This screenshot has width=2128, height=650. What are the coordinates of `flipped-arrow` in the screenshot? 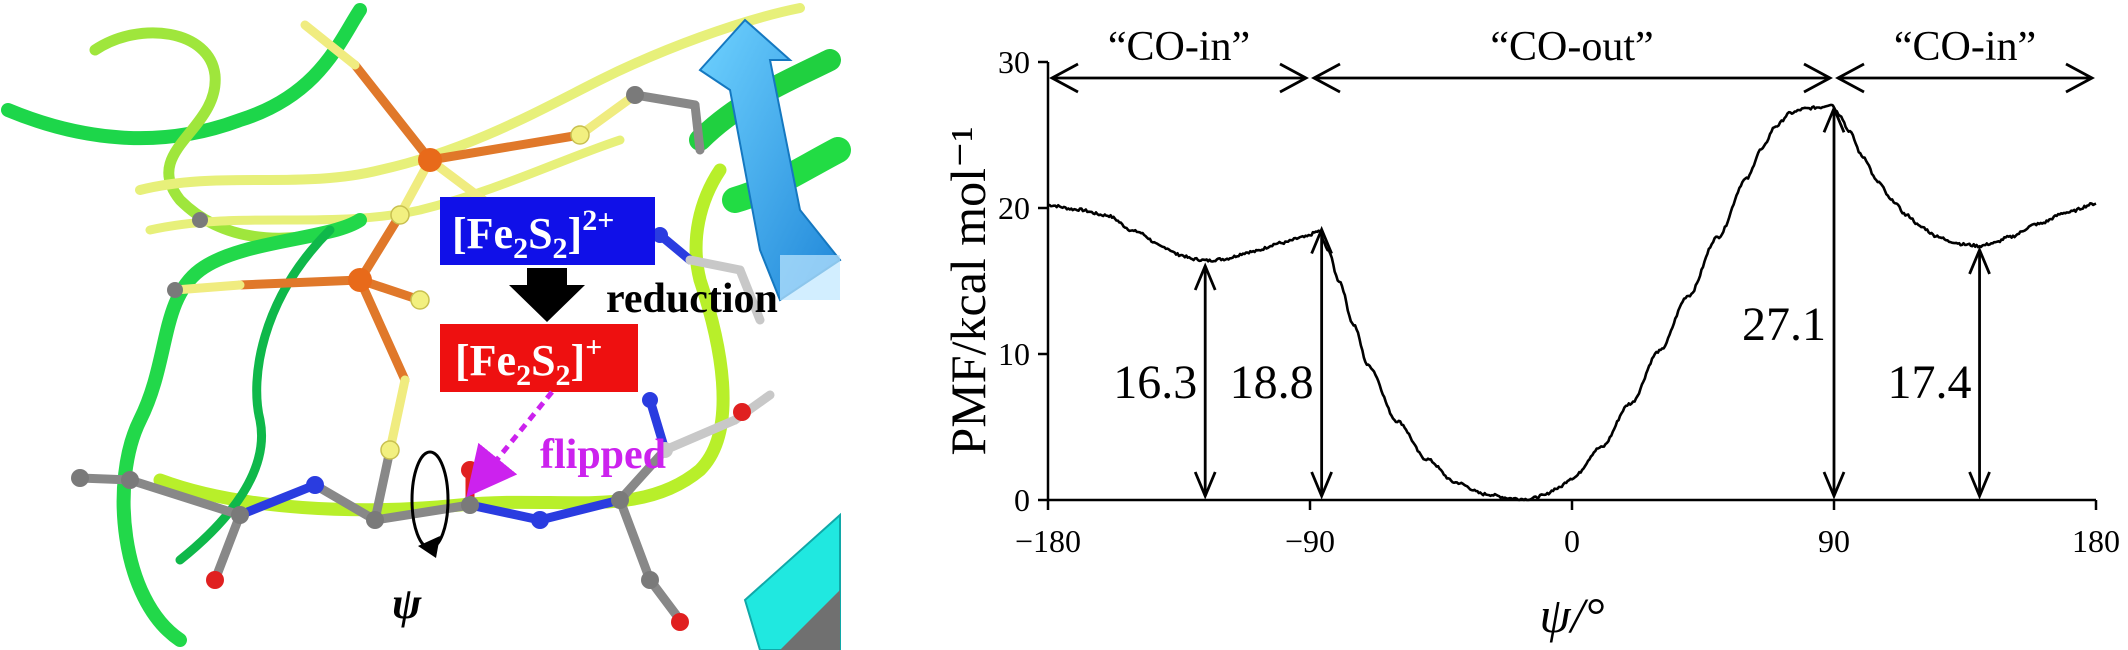 It's located at (510, 444).